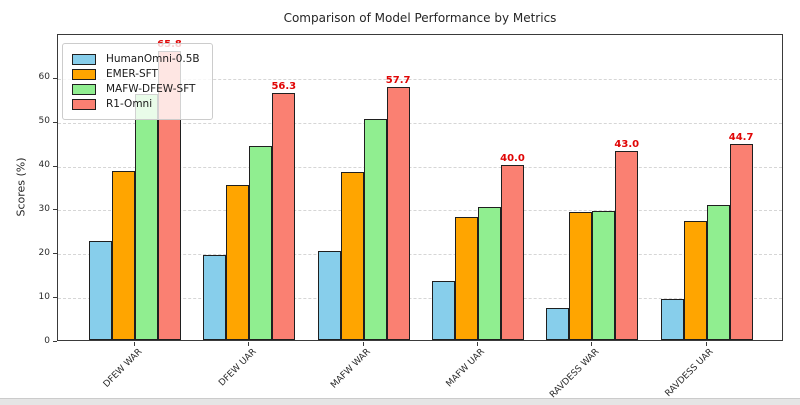  I want to click on bar-value-label-DFEW UAR: 56.3, so click(284, 87).